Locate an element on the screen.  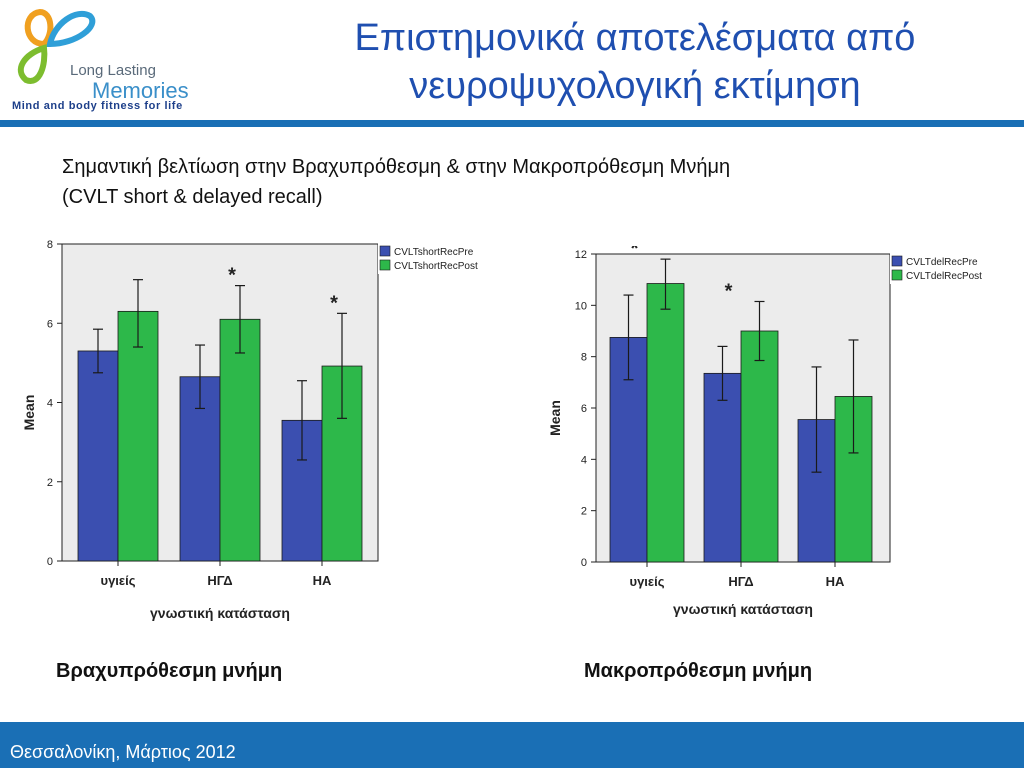
butterfly-logo-icon is located at coordinates (56, 46).